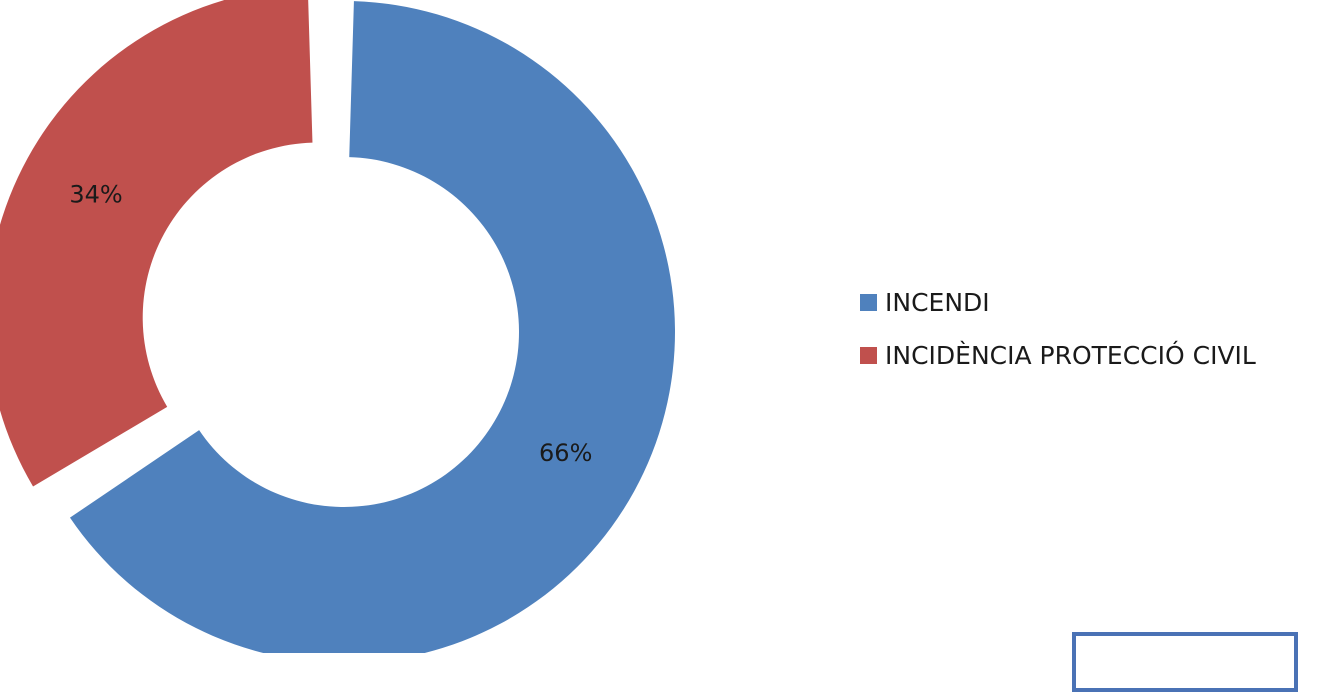 Image resolution: width=1323 pixels, height=692 pixels. I want to click on legend-label-proteccio-civil: INCIDÈNCIA PROTECCIÓ CIVIL, so click(1070, 355).